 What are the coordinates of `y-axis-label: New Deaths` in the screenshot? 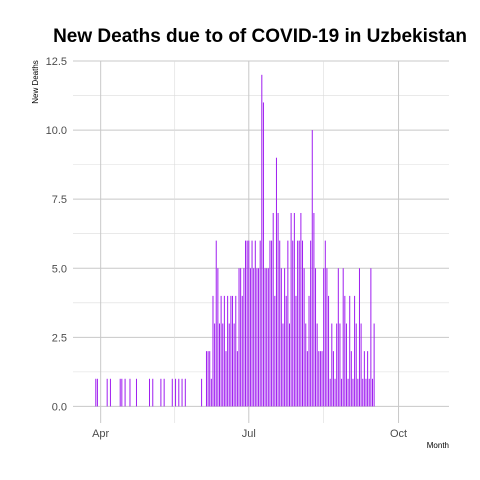 It's located at (35, 82).